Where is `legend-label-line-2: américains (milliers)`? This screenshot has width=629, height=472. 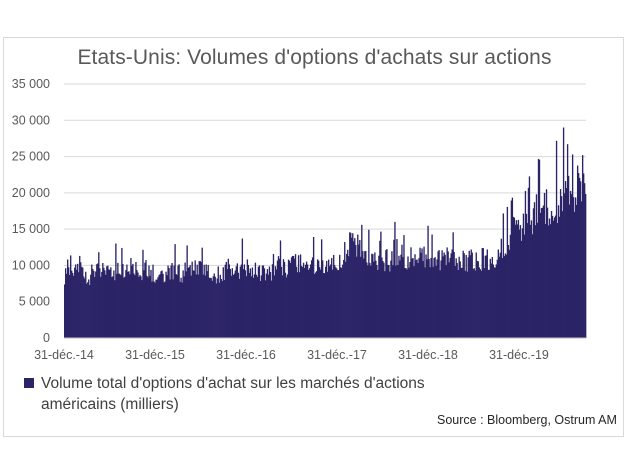 legend-label-line-2: américains (milliers) is located at coordinates (110, 404).